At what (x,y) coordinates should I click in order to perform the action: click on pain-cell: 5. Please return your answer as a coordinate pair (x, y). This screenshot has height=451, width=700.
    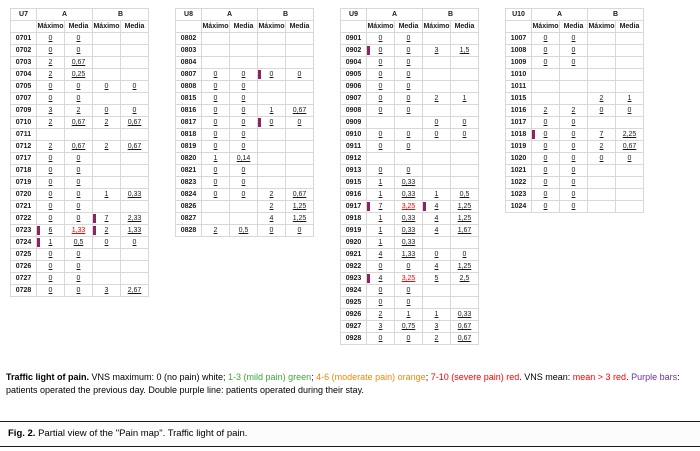
    Looking at the image, I should click on (436, 278).